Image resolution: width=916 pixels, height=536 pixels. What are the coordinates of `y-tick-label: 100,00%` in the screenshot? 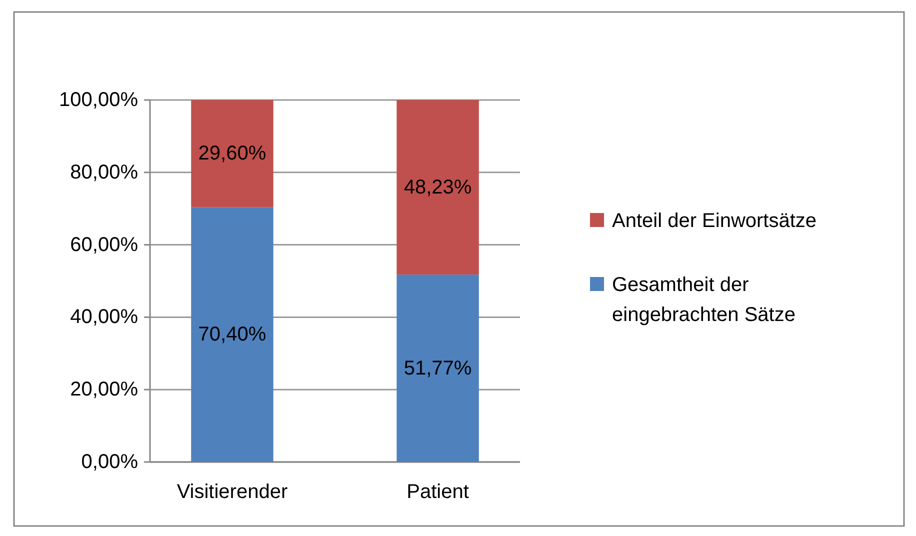 It's located at (98, 100).